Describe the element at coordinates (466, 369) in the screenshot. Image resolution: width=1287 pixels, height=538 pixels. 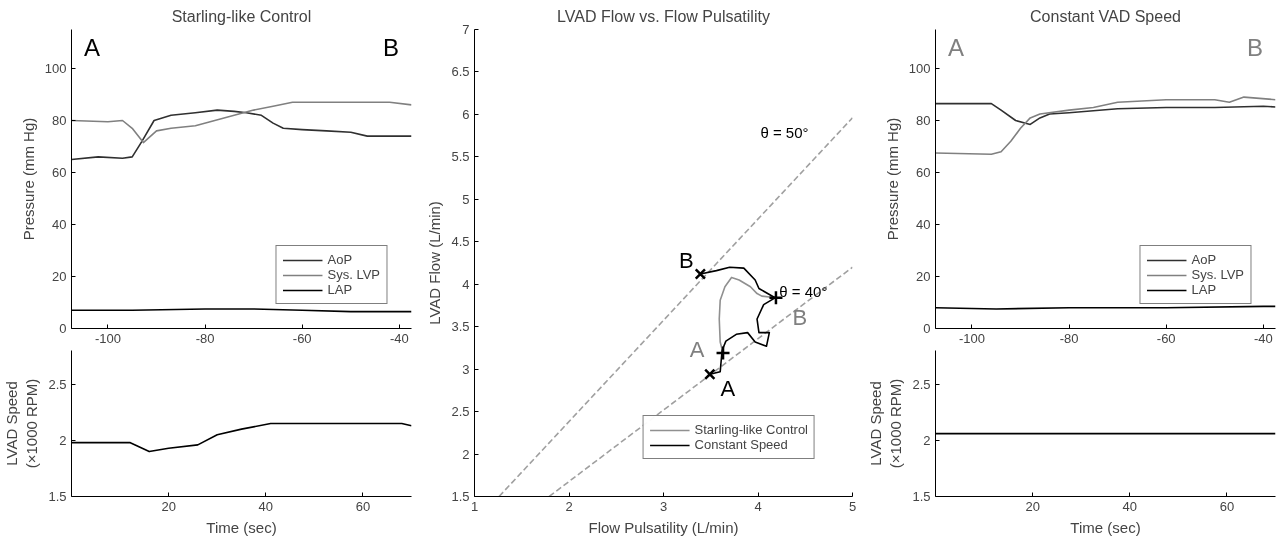
I see `y-tick-label: 3` at that location.